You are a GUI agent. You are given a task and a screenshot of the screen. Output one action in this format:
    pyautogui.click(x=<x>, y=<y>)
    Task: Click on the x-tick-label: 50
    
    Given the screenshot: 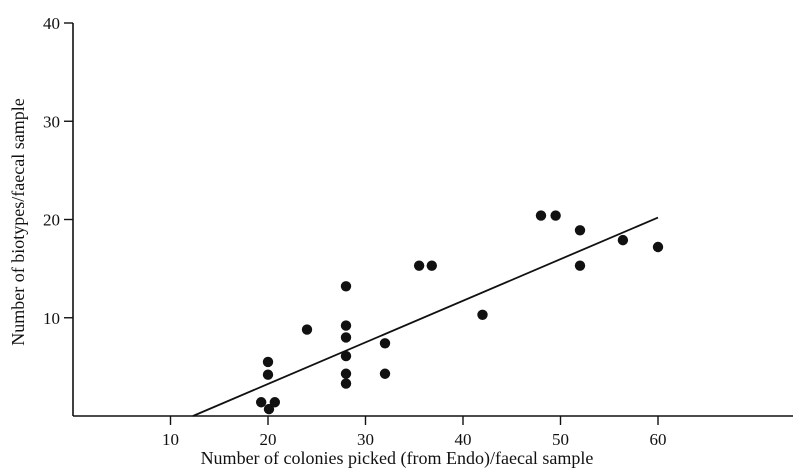 What is the action you would take?
    pyautogui.click(x=560, y=439)
    